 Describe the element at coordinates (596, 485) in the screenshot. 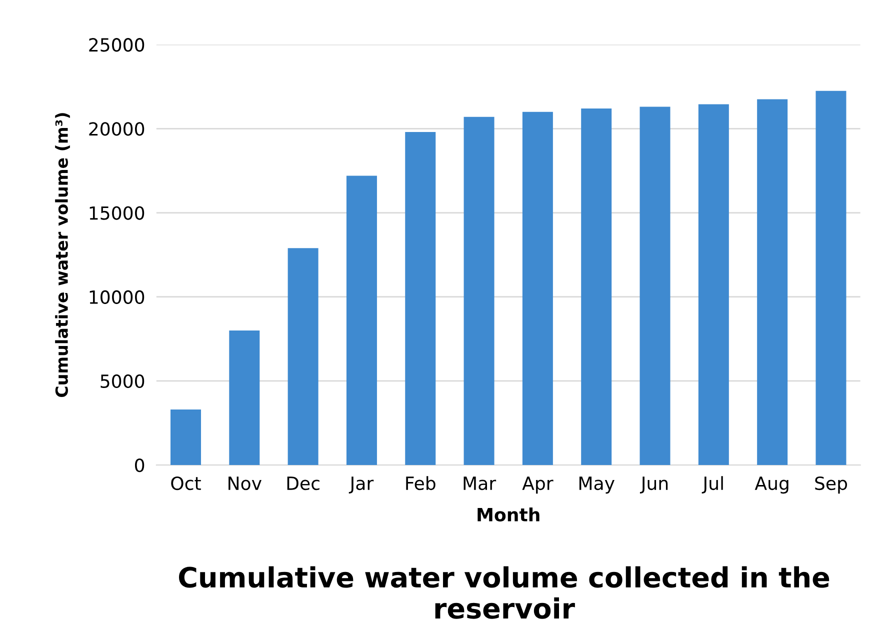

I see `x-tick-label: May` at that location.